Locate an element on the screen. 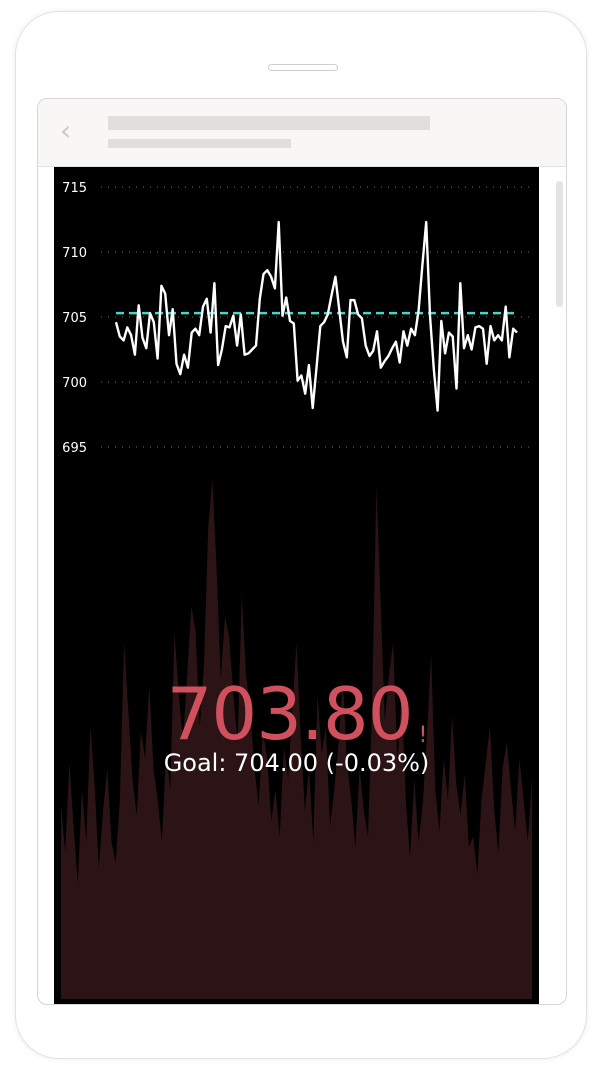  y-tick-label: 700 is located at coordinates (74, 383).